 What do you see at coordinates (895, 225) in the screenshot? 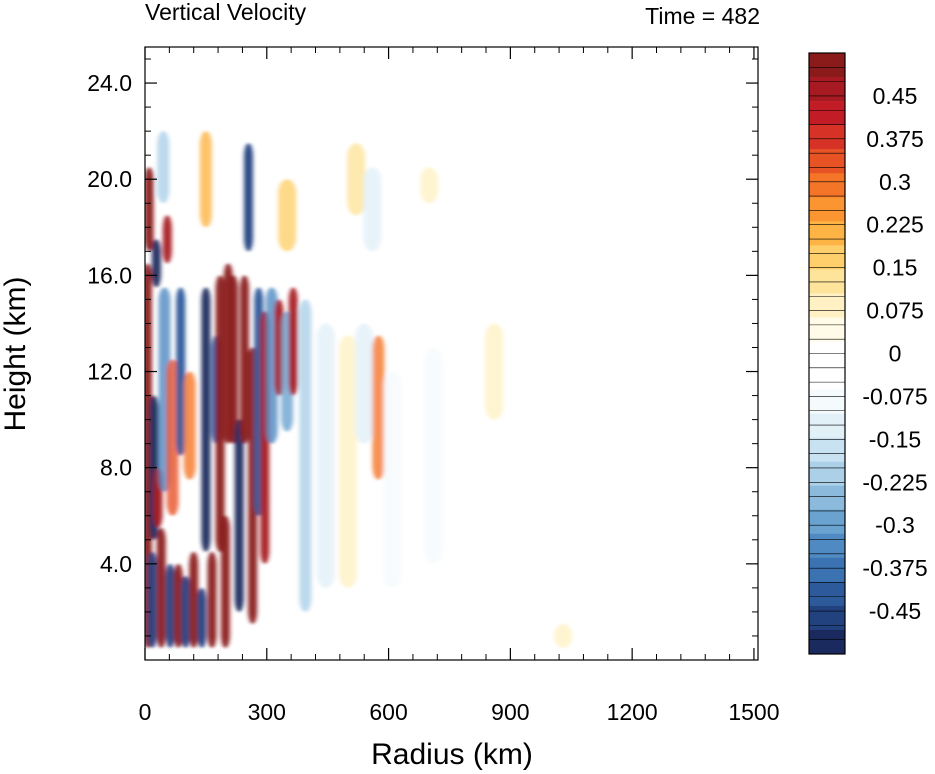
I see `colorbar-label: 0.225` at bounding box center [895, 225].